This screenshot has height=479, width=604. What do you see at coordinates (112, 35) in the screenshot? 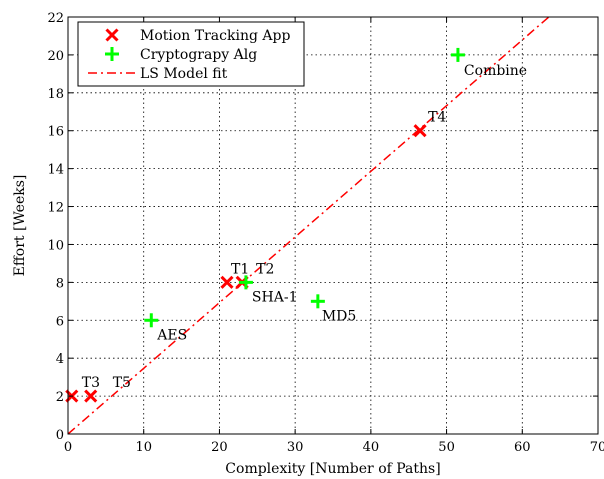
I see `legend-x-marker` at bounding box center [112, 35].